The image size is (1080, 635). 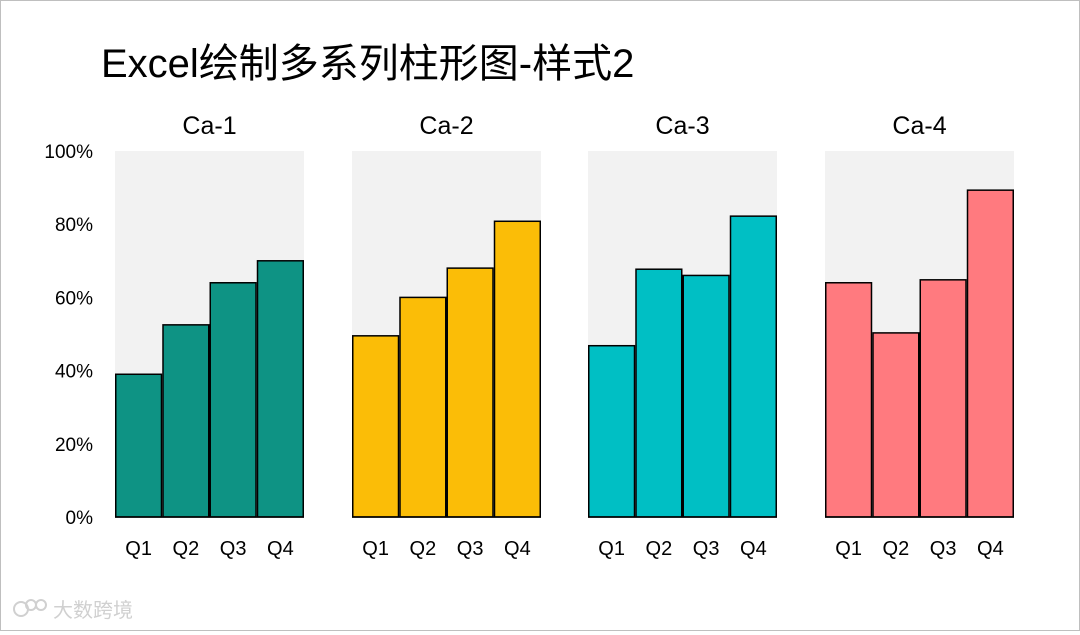 What do you see at coordinates (209, 126) in the screenshot?
I see `panel-title: Ca-1` at bounding box center [209, 126].